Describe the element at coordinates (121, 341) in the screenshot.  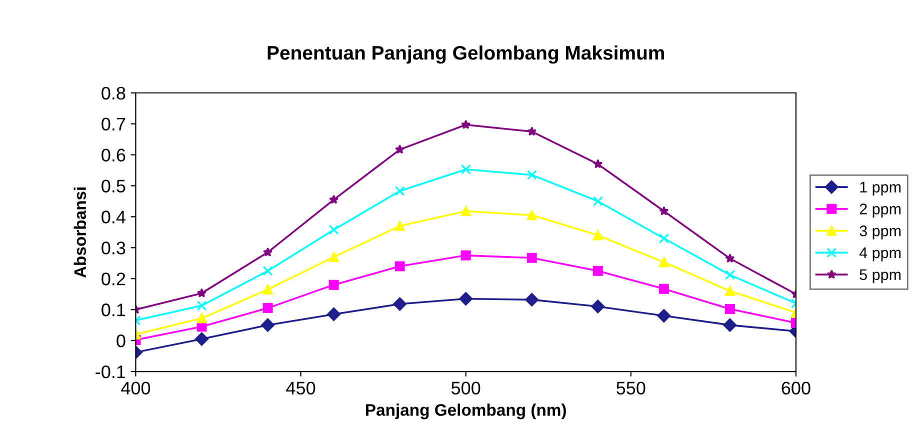
I see `y-tick-label: 0` at that location.